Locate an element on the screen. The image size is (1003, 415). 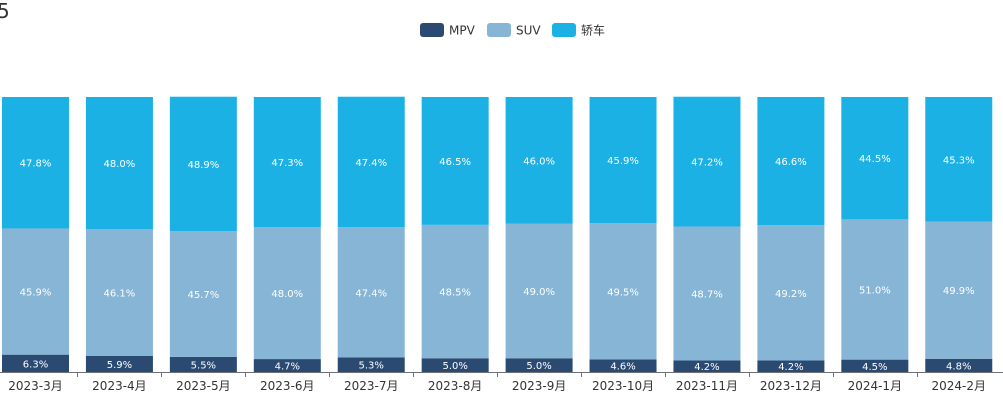
data-label-mpv-6: 5.0% is located at coordinates (454, 366).